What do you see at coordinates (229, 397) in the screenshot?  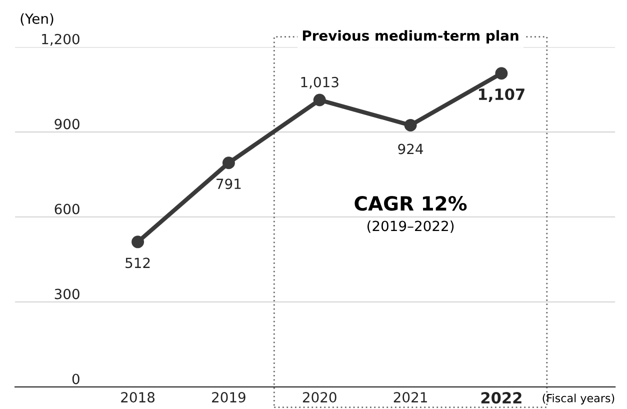 I see `x-tick-label: 2019` at bounding box center [229, 397].